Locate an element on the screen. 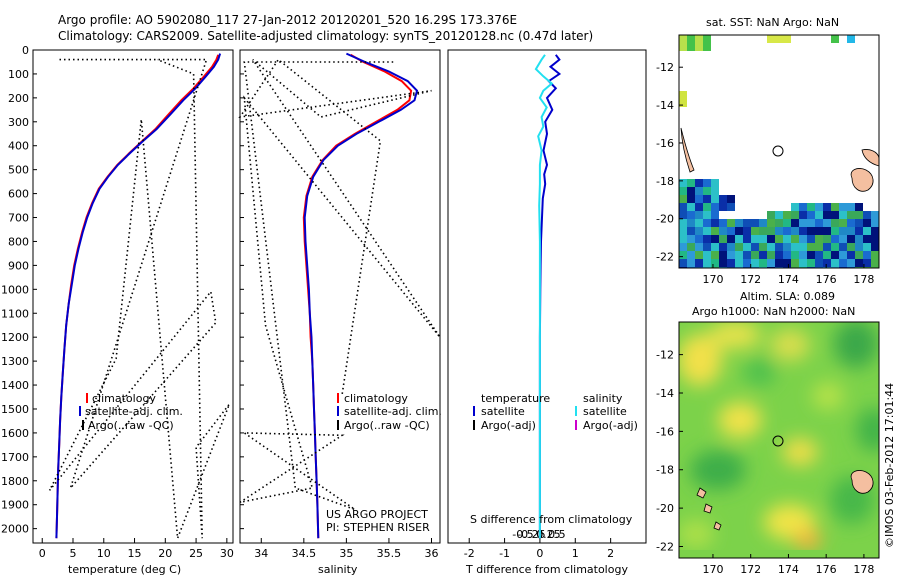  temperature-x-tick-label: 20 is located at coordinates (165, 553).